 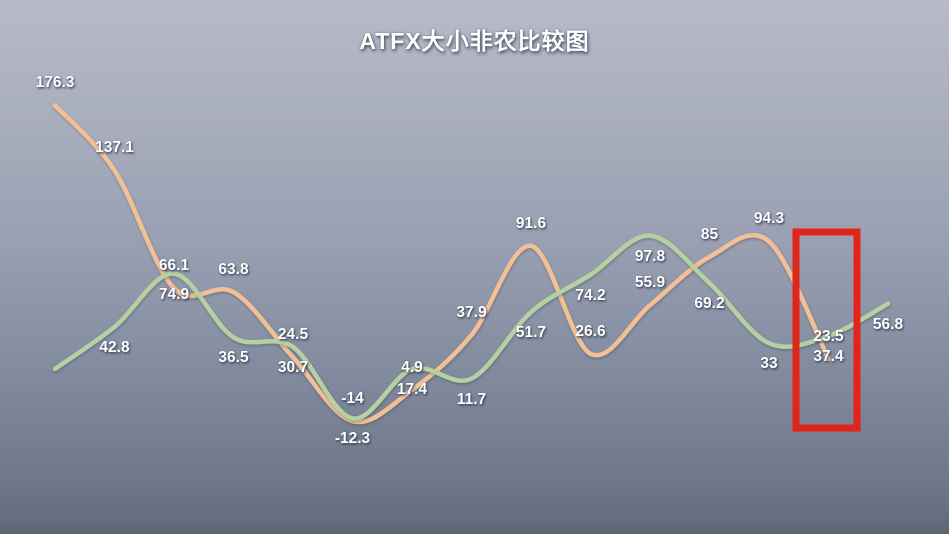 What do you see at coordinates (590, 331) in the screenshot?
I see `data-label-orange-line: 26.6` at bounding box center [590, 331].